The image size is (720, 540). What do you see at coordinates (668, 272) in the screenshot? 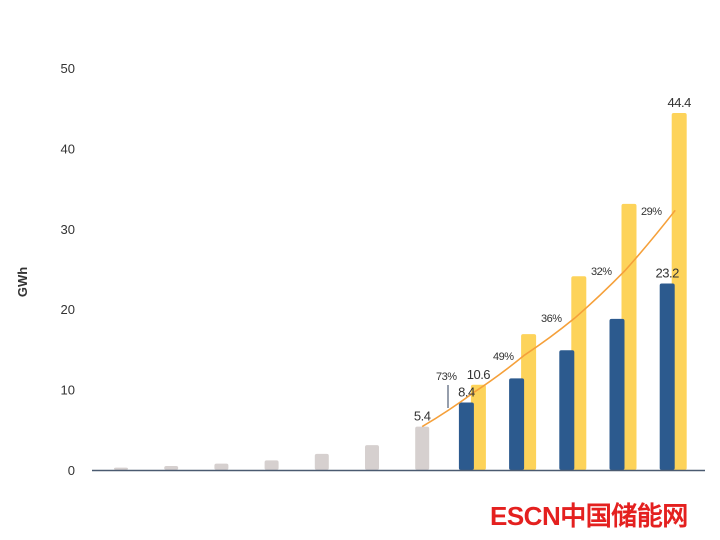
I see `data-label: 23.2` at bounding box center [668, 272].